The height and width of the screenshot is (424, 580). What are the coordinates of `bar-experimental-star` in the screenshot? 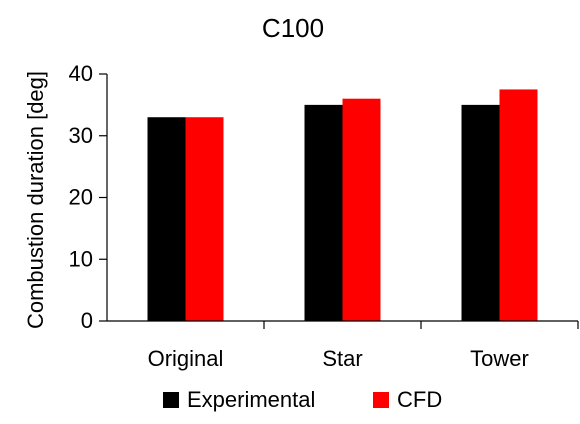 It's located at (323, 212).